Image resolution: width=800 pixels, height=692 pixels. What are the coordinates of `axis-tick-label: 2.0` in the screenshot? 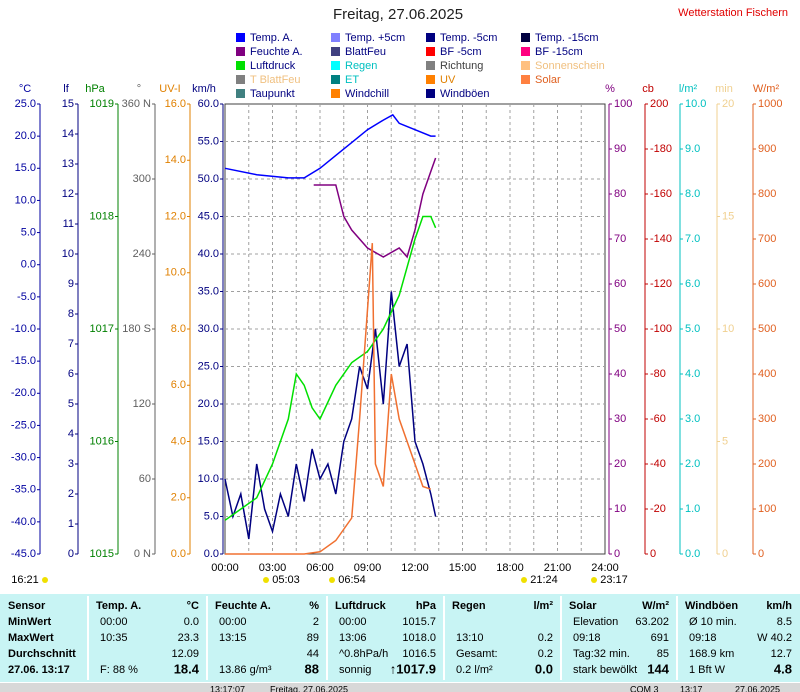 It's located at (692, 464).